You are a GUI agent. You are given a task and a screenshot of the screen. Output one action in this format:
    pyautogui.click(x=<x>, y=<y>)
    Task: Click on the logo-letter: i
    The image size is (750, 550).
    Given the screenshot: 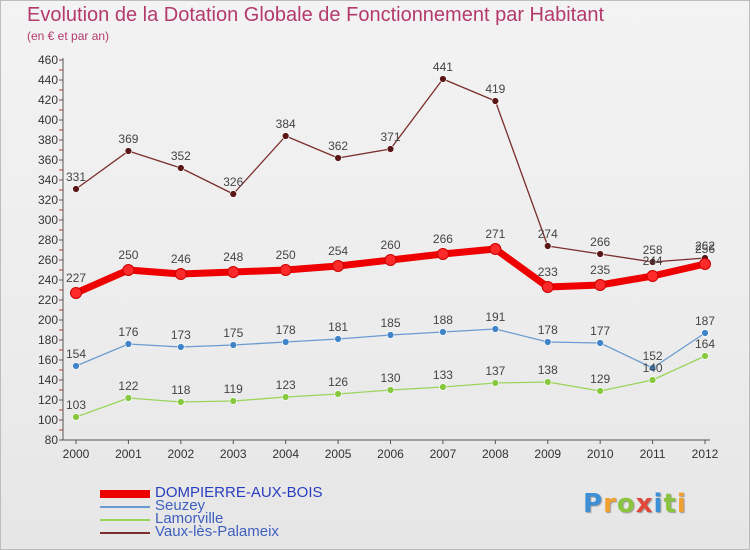 What is the action you would take?
    pyautogui.click(x=658, y=504)
    